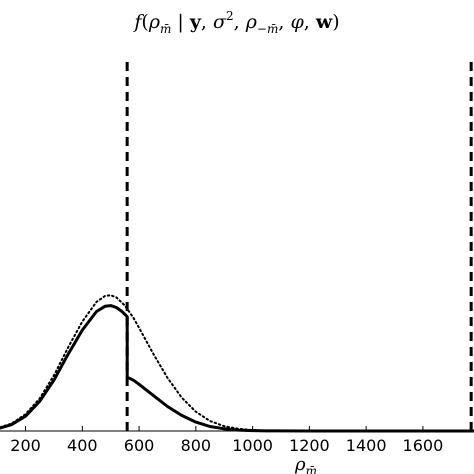 Image resolution: width=474 pixels, height=474 pixels. Describe the element at coordinates (366, 445) in the screenshot. I see `x-tick-label-1400: 1400` at that location.